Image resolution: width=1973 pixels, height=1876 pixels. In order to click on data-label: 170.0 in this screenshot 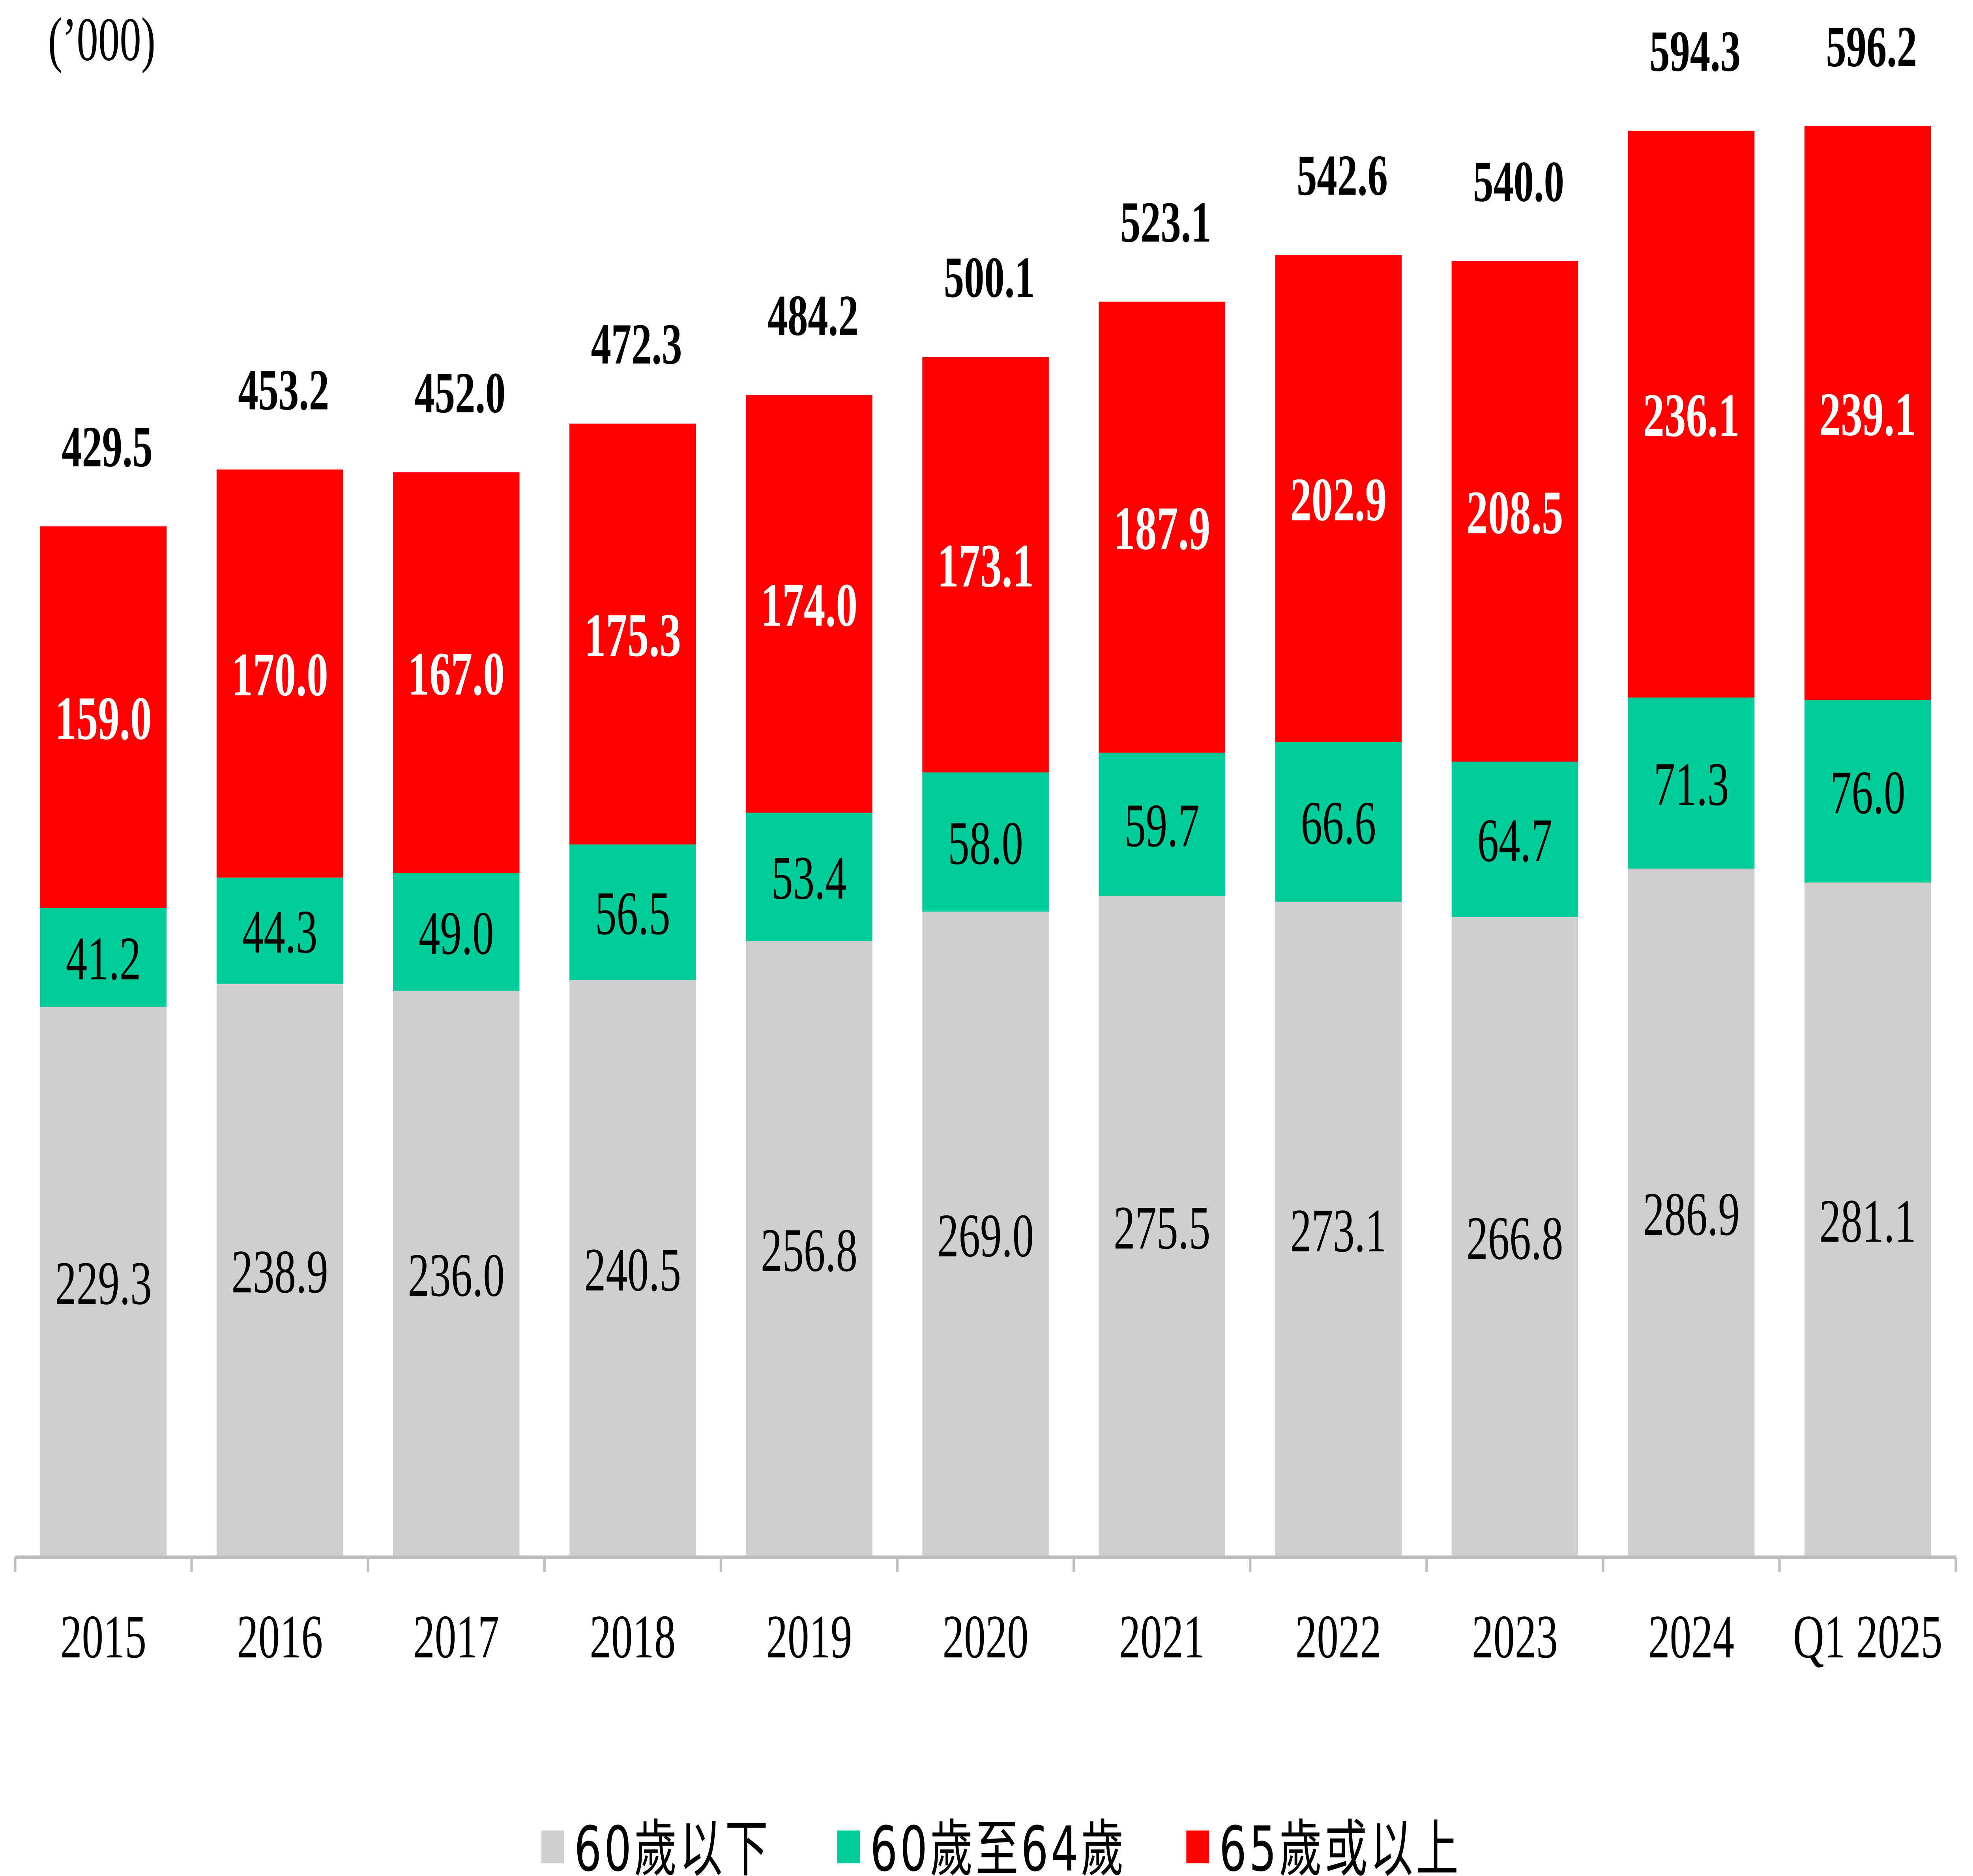, I will do `click(280, 675)`.